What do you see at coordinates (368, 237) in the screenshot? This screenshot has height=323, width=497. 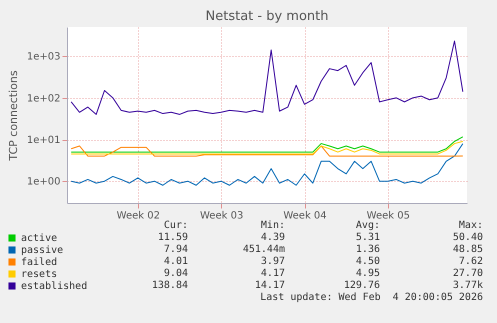 I see `text: 5.31` at bounding box center [368, 237].